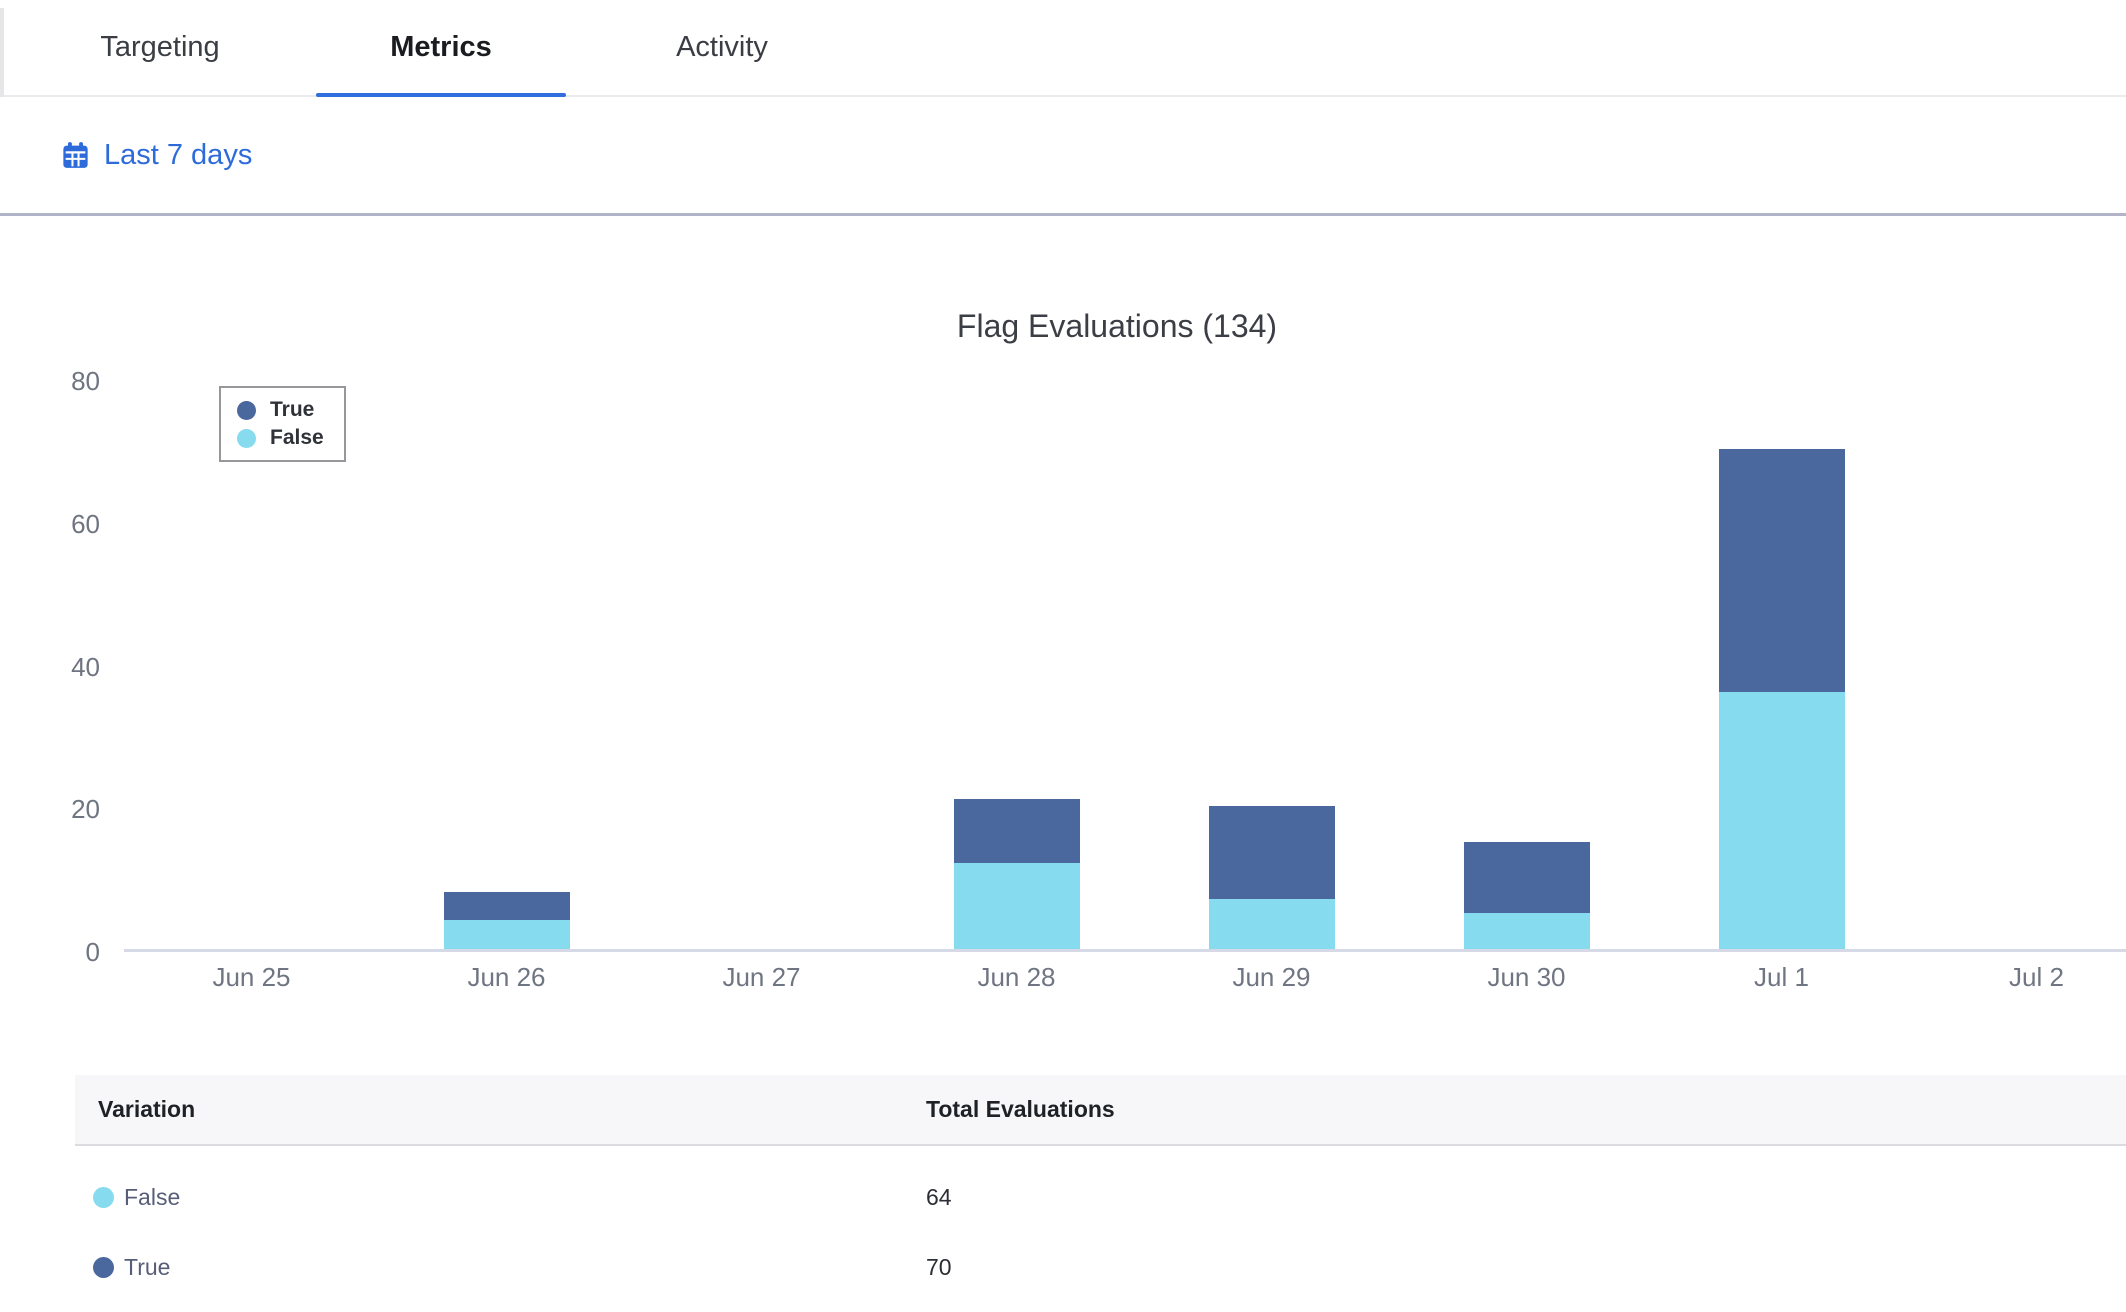  What do you see at coordinates (1271, 977) in the screenshot?
I see `x-tick-label: Jun 29` at bounding box center [1271, 977].